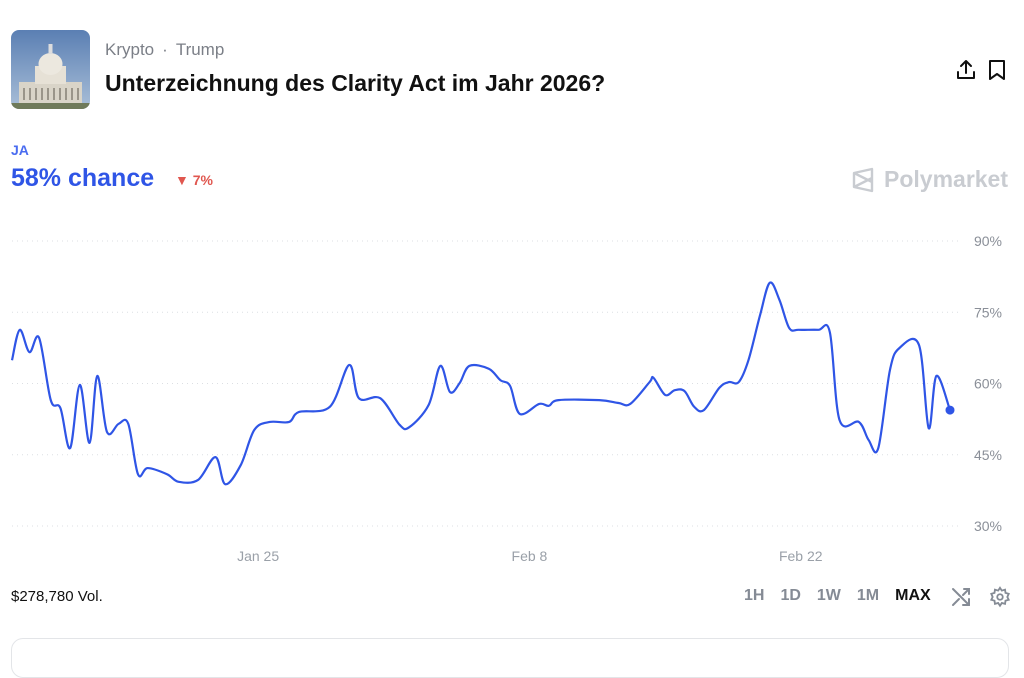 This screenshot has height=678, width=1024. I want to click on change-badge: ▼ 7%, so click(194, 180).